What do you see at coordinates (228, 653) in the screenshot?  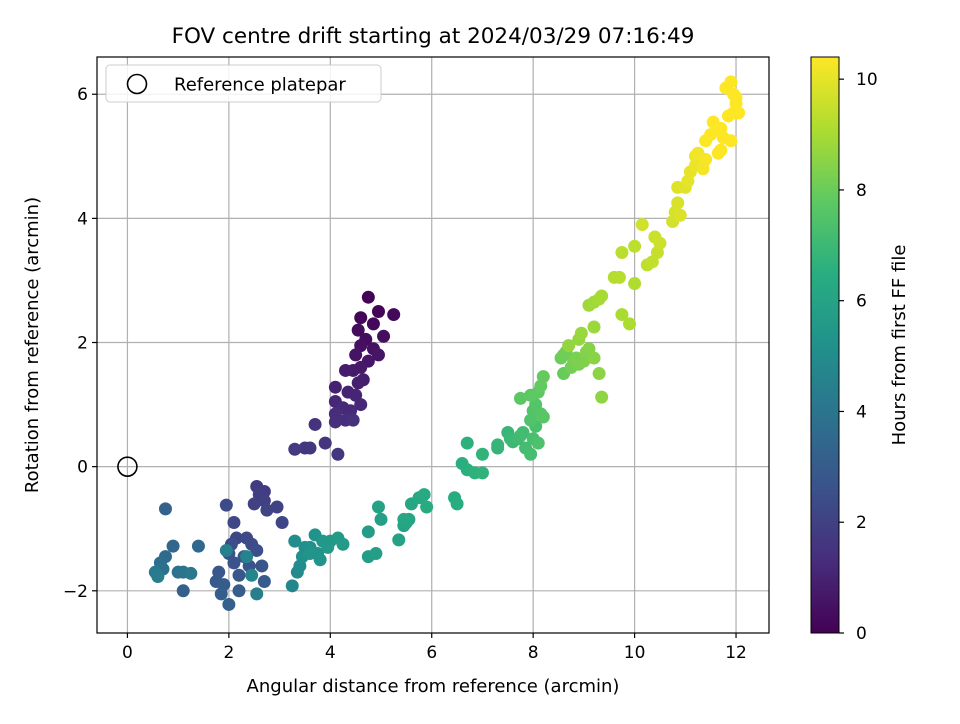 I see `x-tick-label: 2` at bounding box center [228, 653].